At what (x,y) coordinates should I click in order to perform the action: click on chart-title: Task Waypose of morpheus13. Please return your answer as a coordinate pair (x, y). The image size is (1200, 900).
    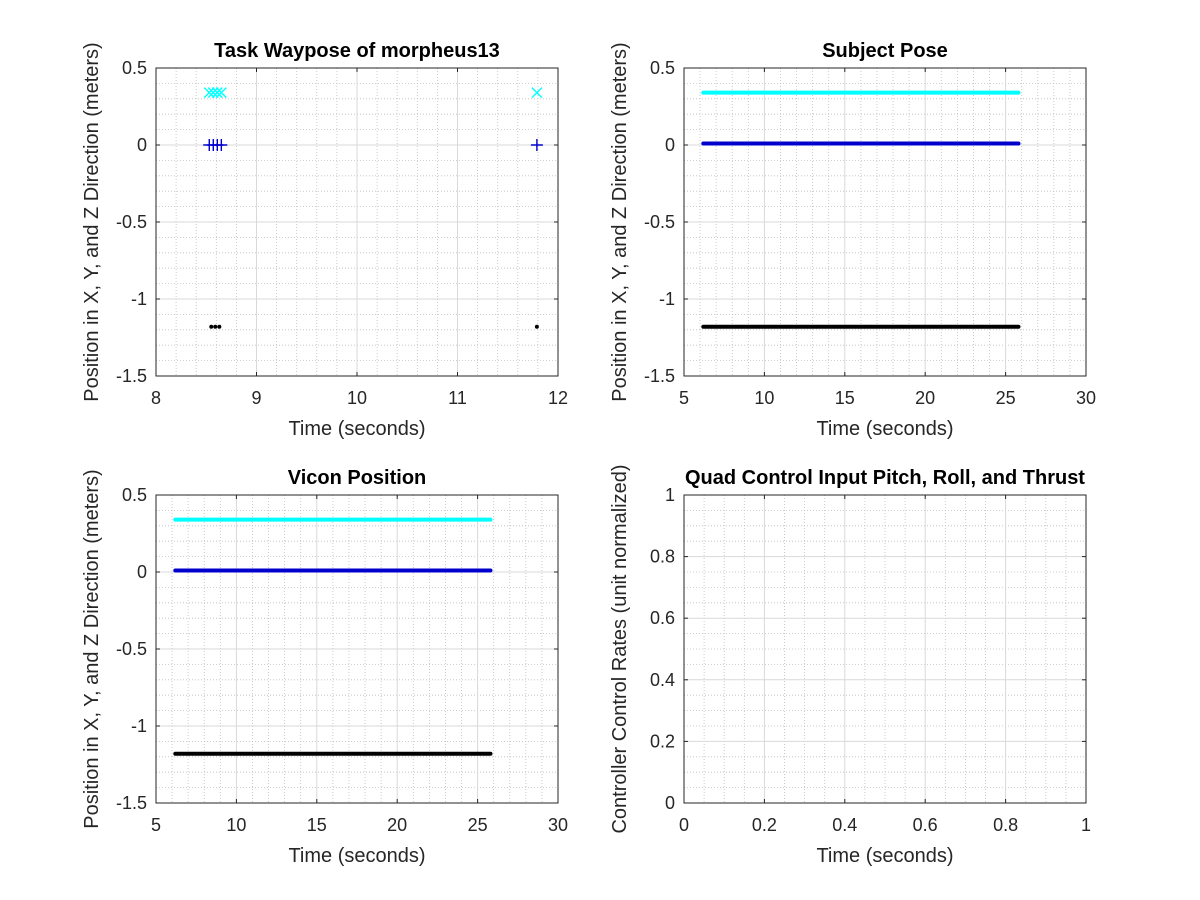
    Looking at the image, I should click on (357, 51).